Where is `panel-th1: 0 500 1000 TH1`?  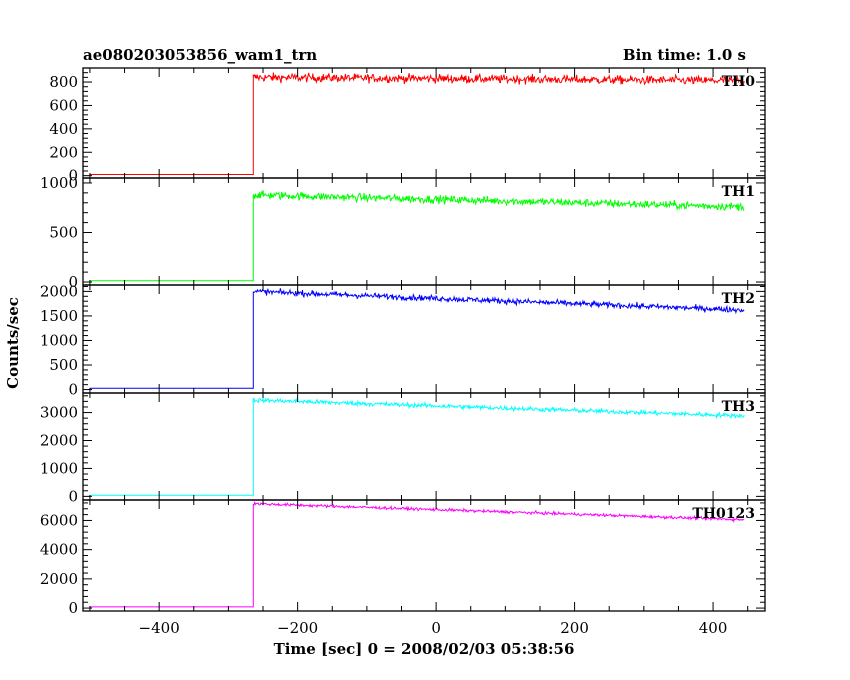
panel-th1: 0 500 1000 TH1 is located at coordinates (403, 232).